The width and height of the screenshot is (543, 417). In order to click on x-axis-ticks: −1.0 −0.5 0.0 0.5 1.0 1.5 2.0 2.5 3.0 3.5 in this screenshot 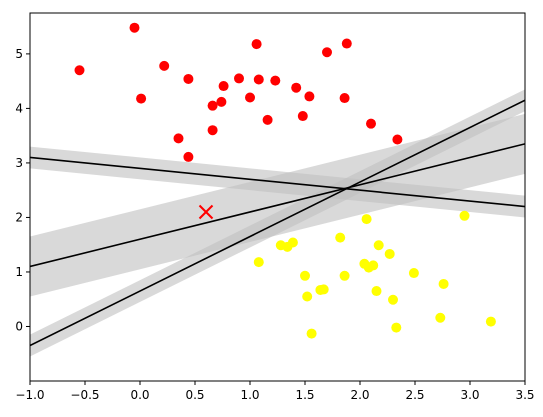, I will do `click(275, 391)`.